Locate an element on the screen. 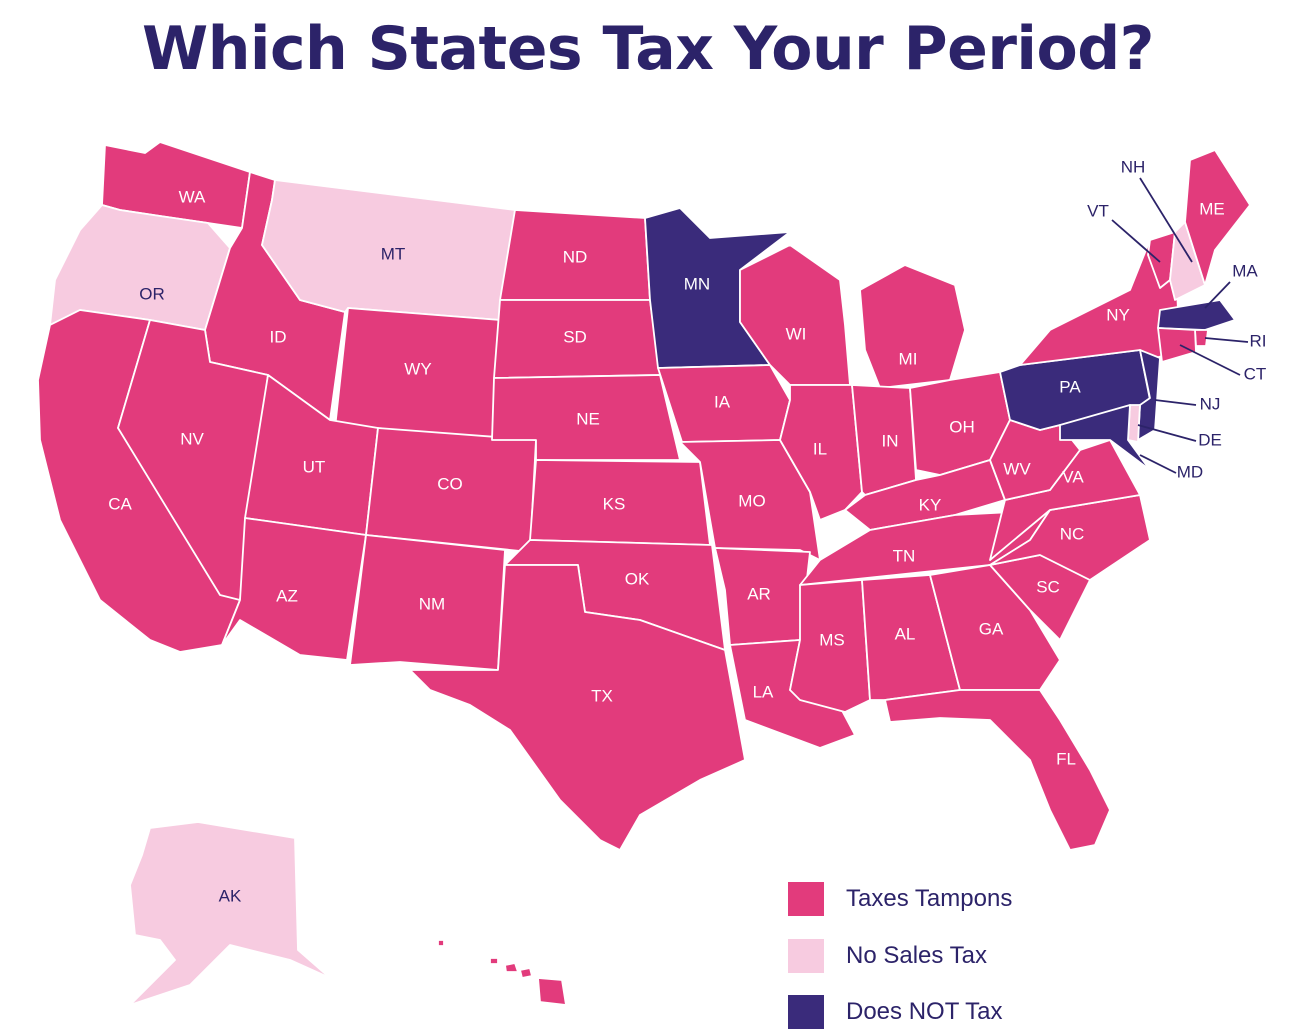 This screenshot has height=1034, width=1296. state-label-ia: IA is located at coordinates (722, 401).